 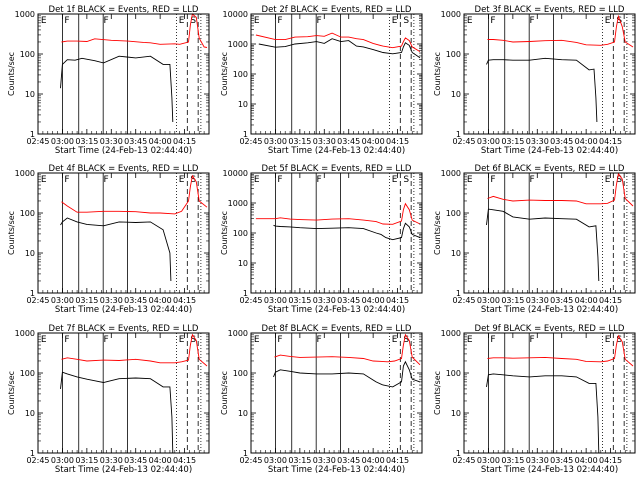 What do you see at coordinates (124, 329) in the screenshot?
I see `panel-title: Det 7f BLACK = Events, RED = LLD` at bounding box center [124, 329].